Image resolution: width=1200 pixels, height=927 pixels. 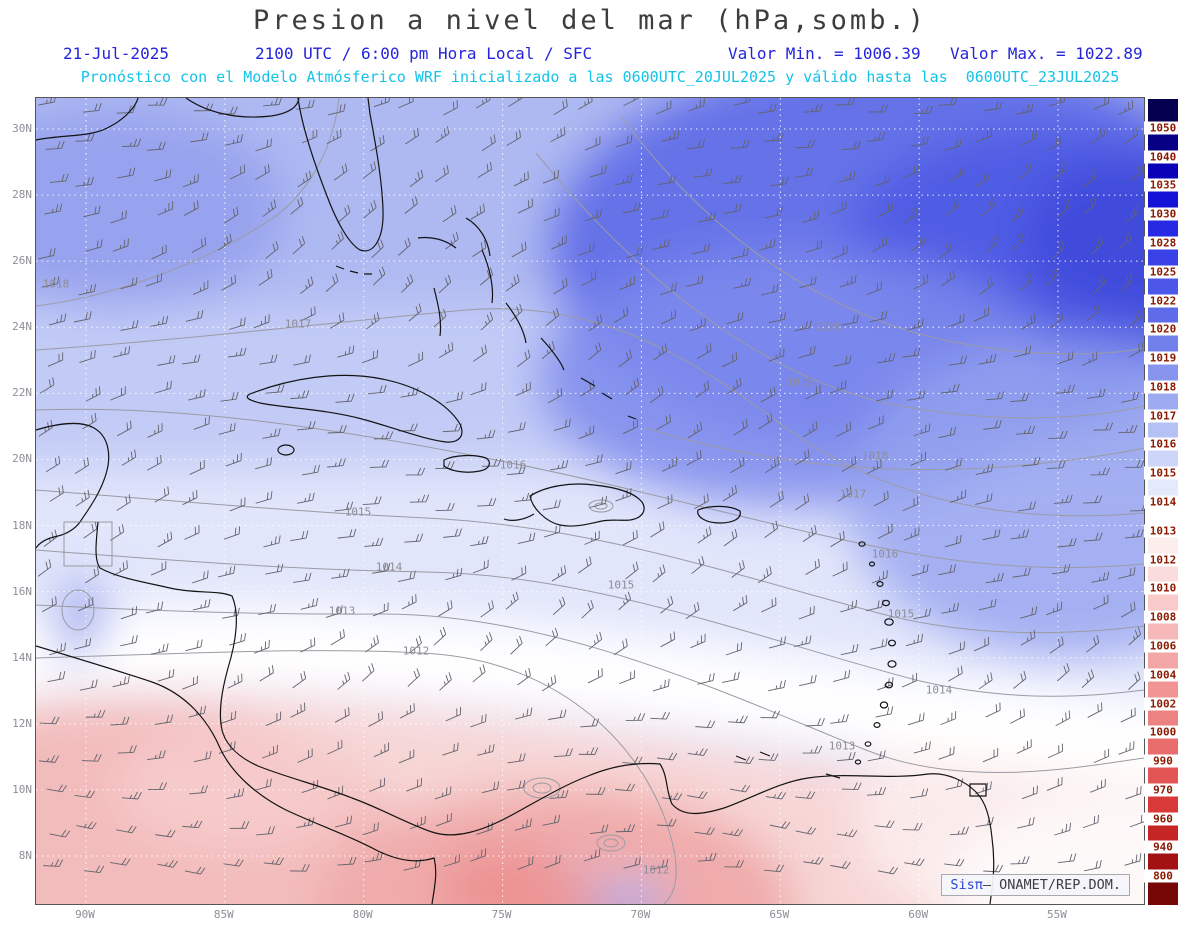 I want to click on colorbar-label: 800, so click(x=1163, y=876).